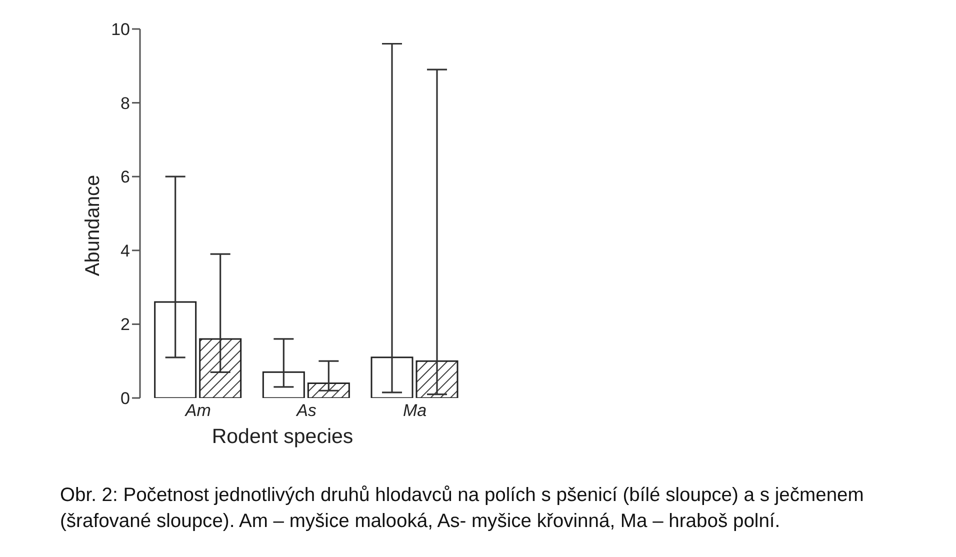 This screenshot has height=557, width=956. Describe the element at coordinates (125, 250) in the screenshot. I see `y-tick-label: 4` at that location.